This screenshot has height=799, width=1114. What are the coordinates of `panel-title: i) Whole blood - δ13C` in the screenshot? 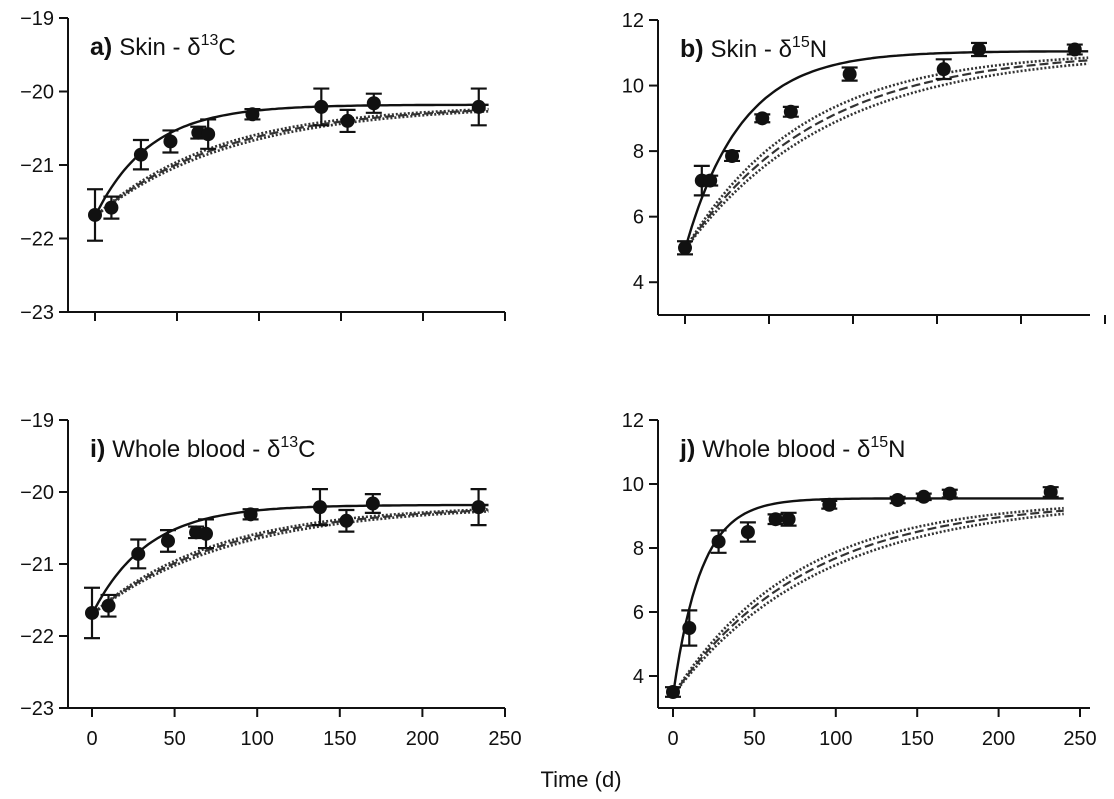 It's located at (202, 448).